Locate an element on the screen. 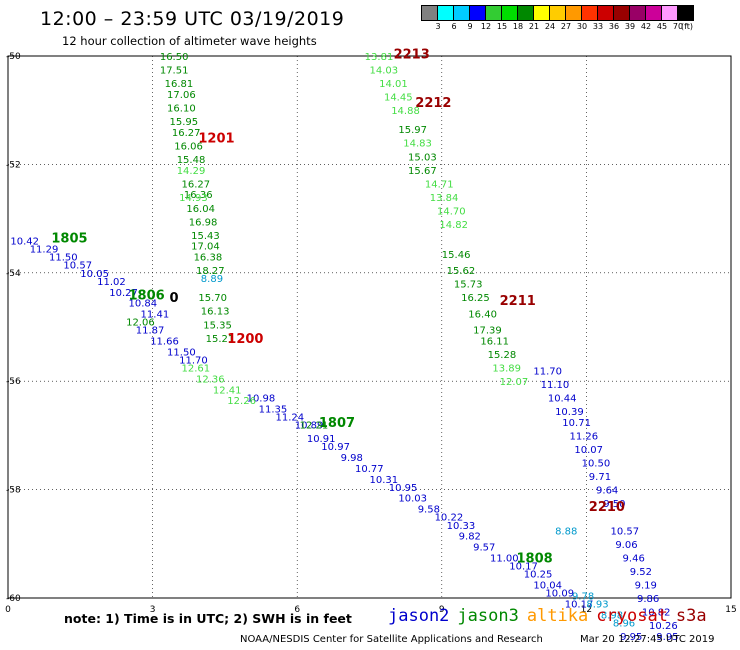 Image resolution: width=740 pixels, height=650 pixels. data-label: 13.84 is located at coordinates (444, 198).